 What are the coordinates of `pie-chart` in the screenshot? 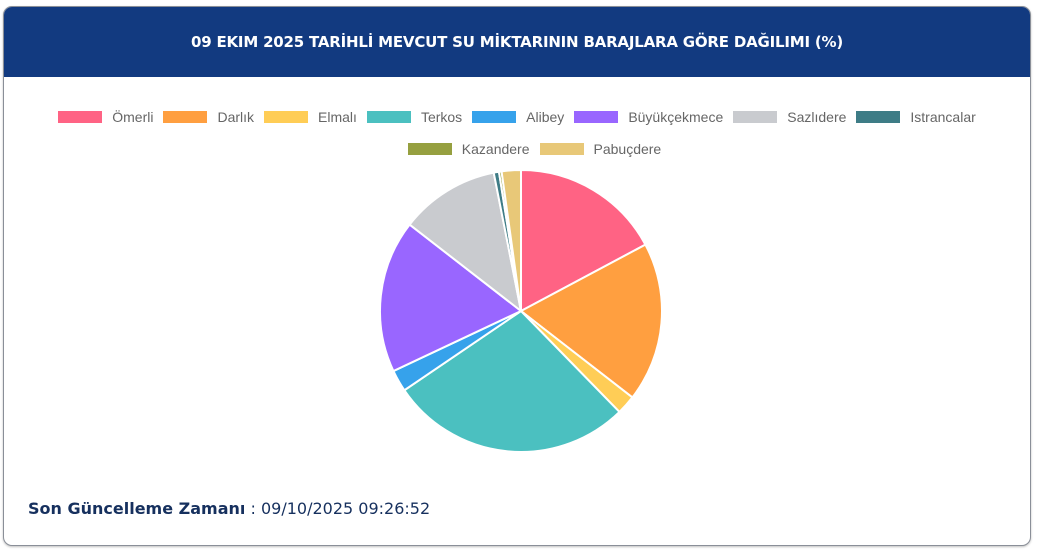 It's located at (521, 309).